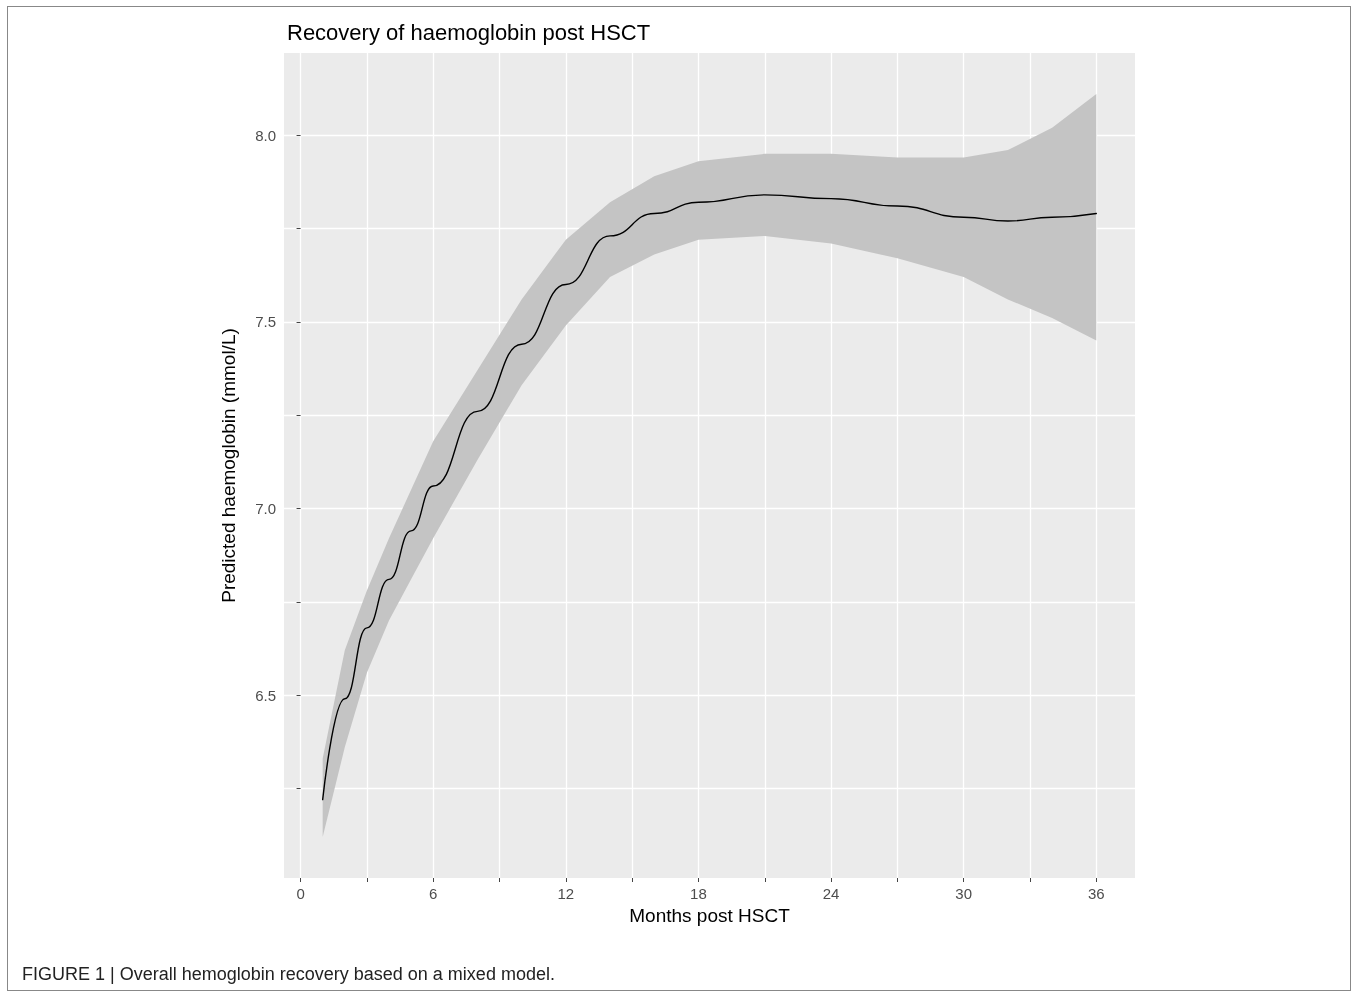 This screenshot has height=997, width=1360. I want to click on y-tick-label: 6.5, so click(265, 695).